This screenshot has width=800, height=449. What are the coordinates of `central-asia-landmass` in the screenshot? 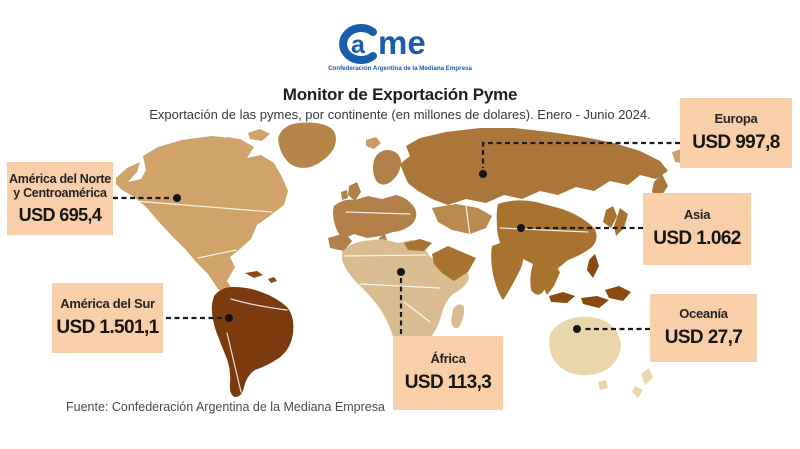 It's located at (462, 219).